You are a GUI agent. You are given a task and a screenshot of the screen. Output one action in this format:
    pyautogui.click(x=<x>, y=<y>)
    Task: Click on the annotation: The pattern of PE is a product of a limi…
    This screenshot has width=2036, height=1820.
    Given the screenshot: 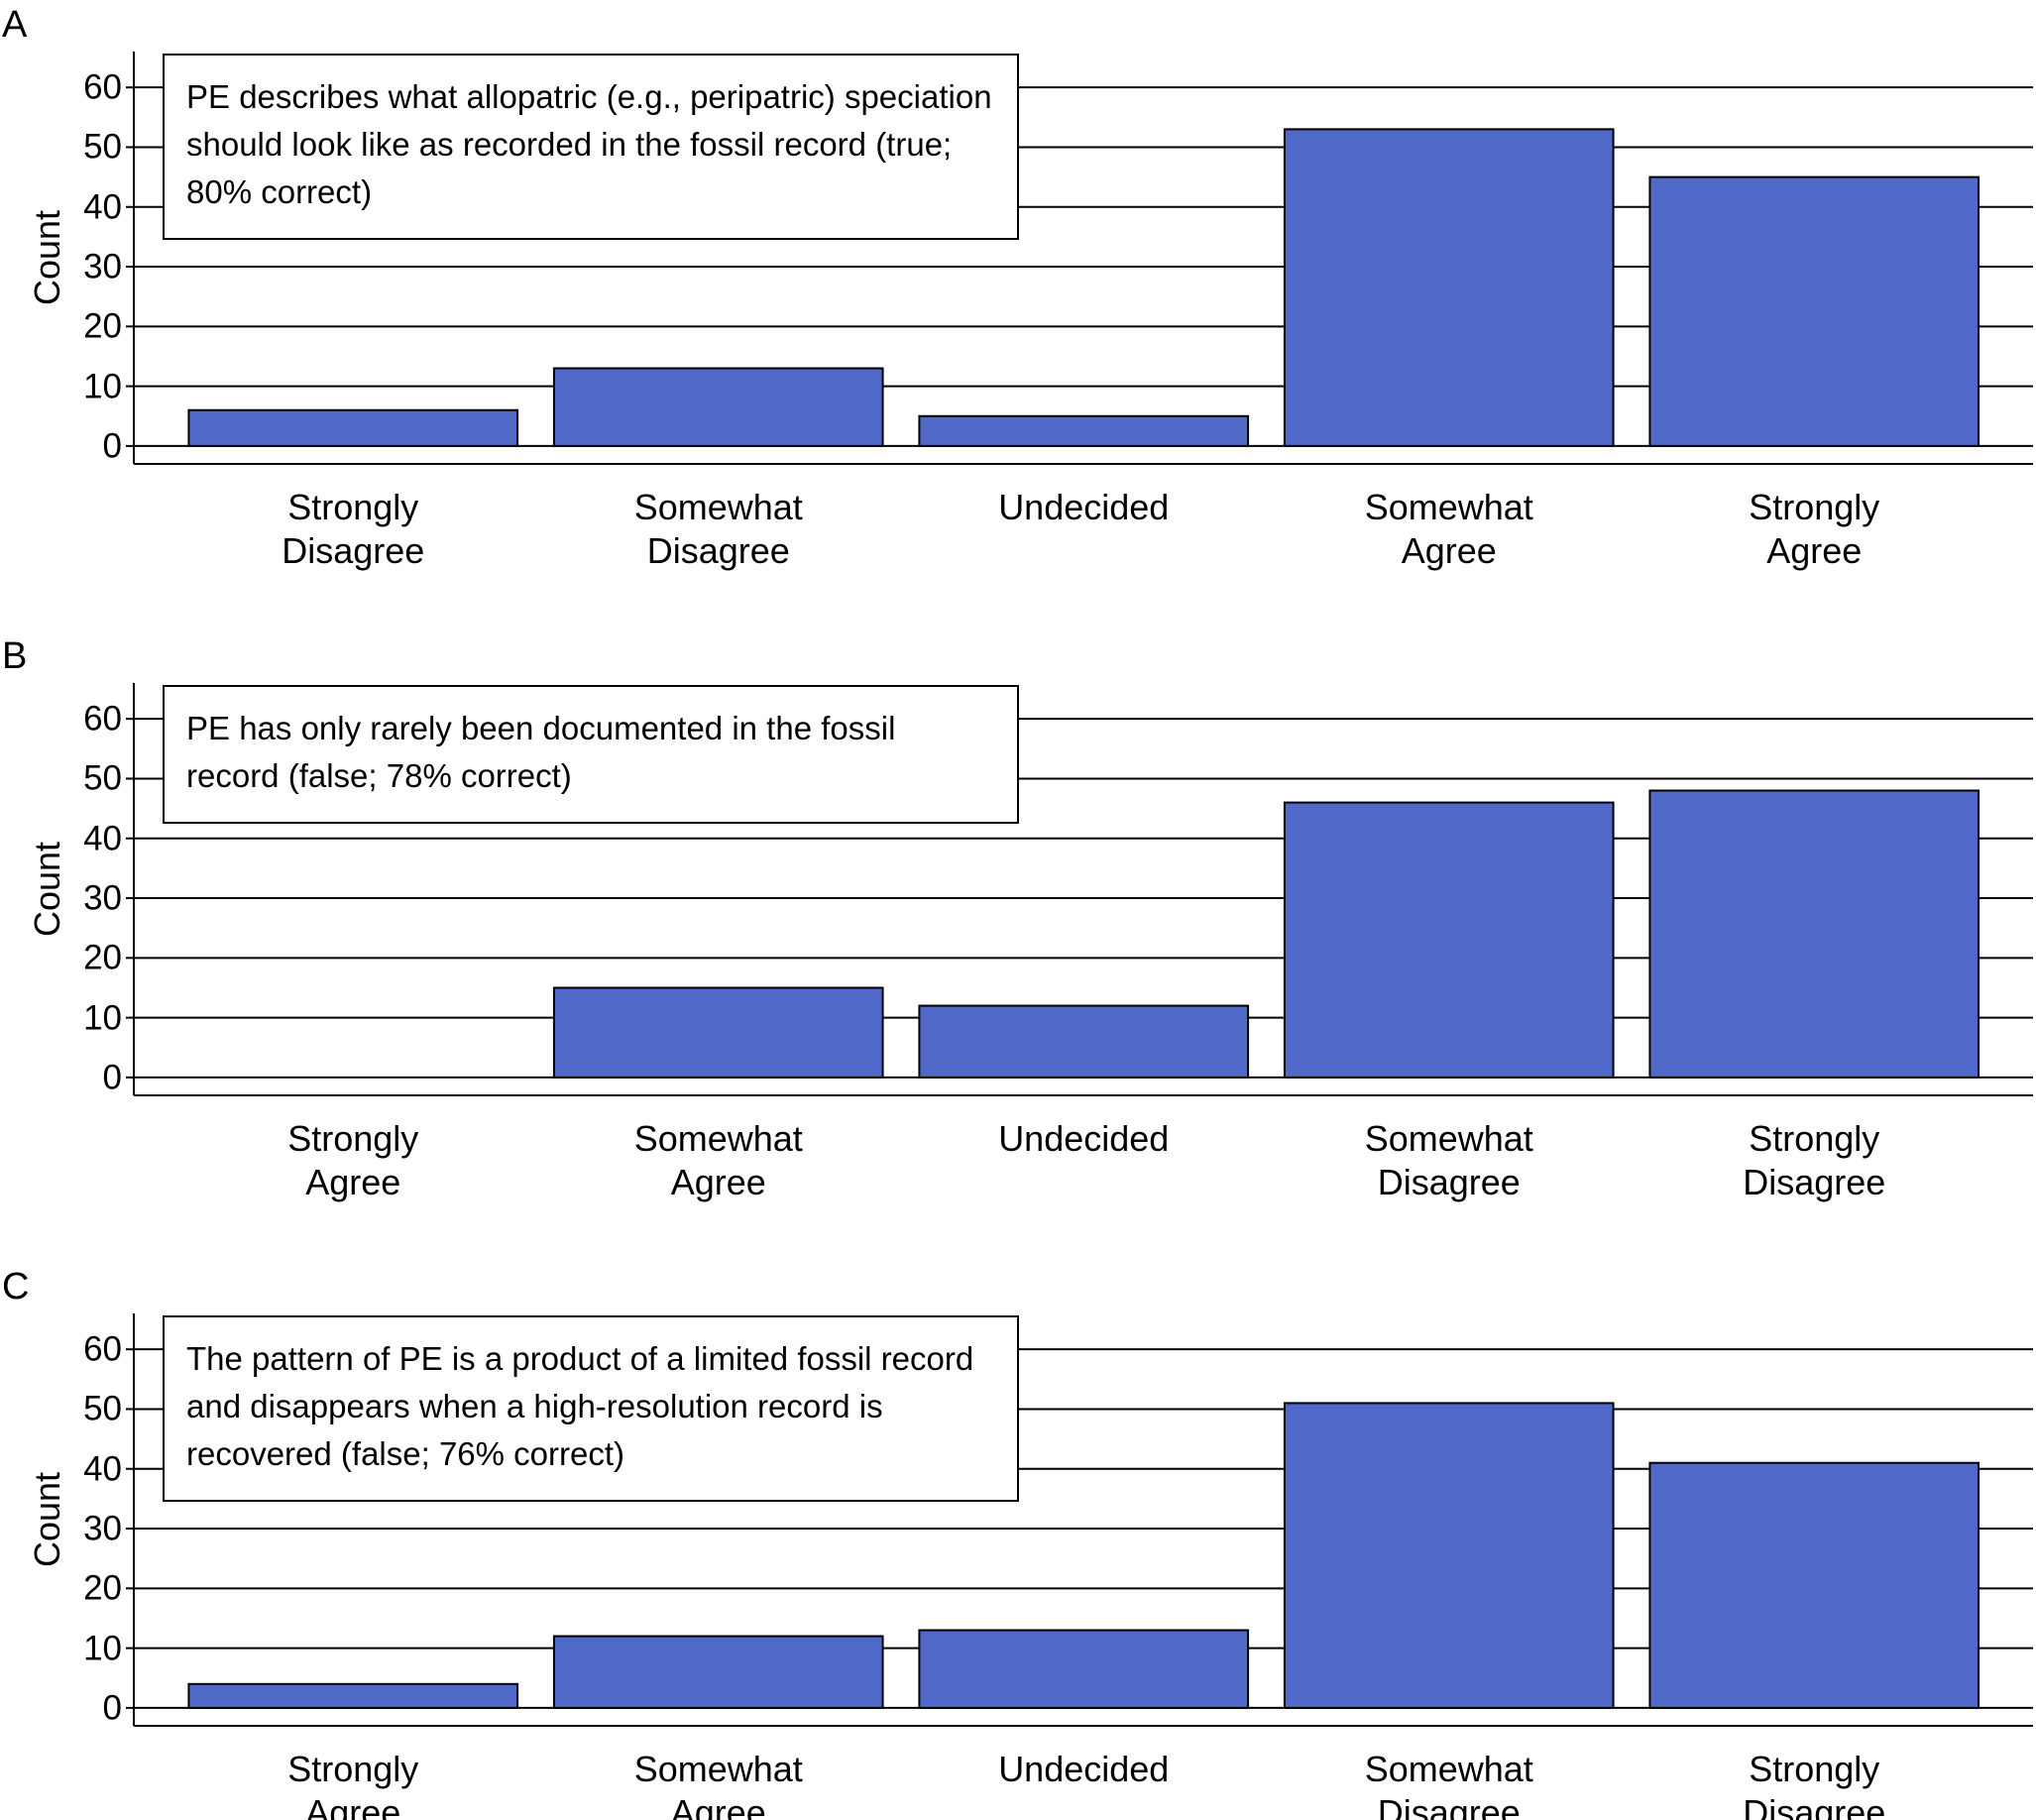 What is the action you would take?
    pyautogui.click(x=591, y=1408)
    